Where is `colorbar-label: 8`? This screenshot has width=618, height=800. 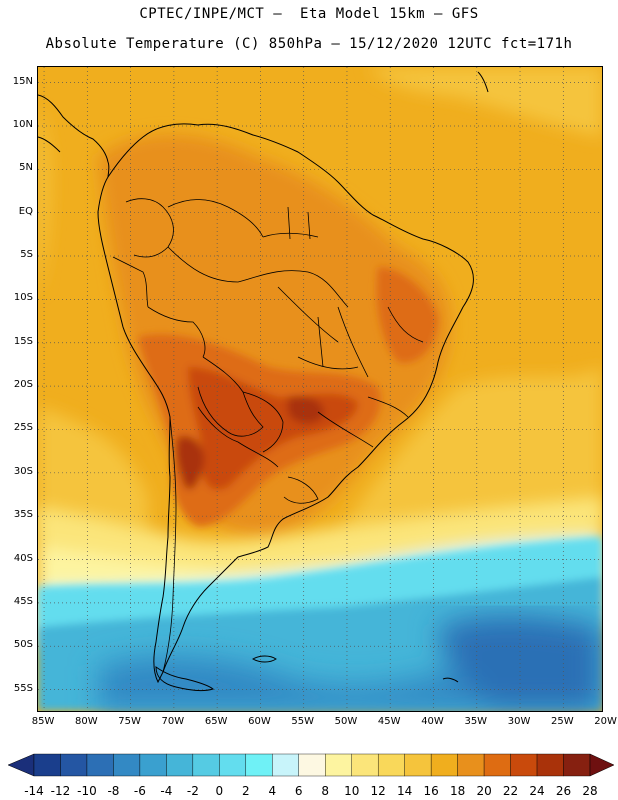 colorbar-label: 8 is located at coordinates (325, 791).